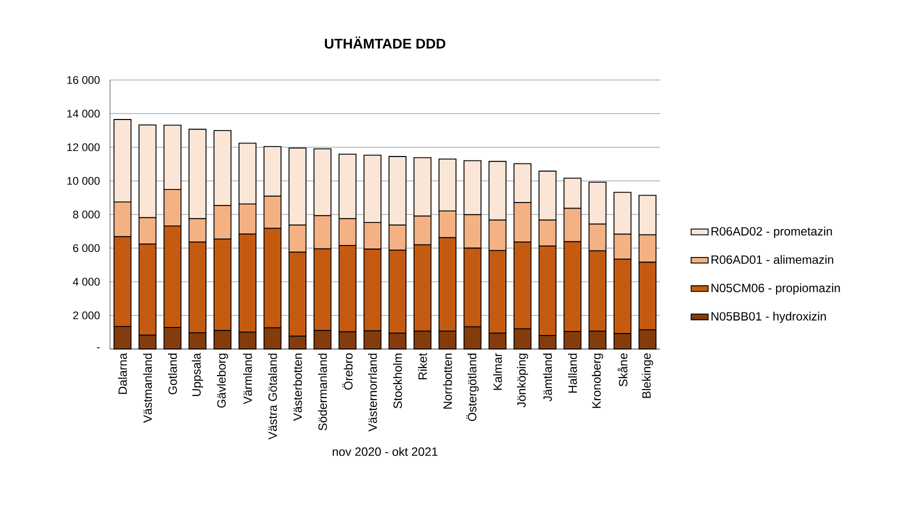  I want to click on x-axis-title: nov 2020 - okt 2021, so click(385, 451).